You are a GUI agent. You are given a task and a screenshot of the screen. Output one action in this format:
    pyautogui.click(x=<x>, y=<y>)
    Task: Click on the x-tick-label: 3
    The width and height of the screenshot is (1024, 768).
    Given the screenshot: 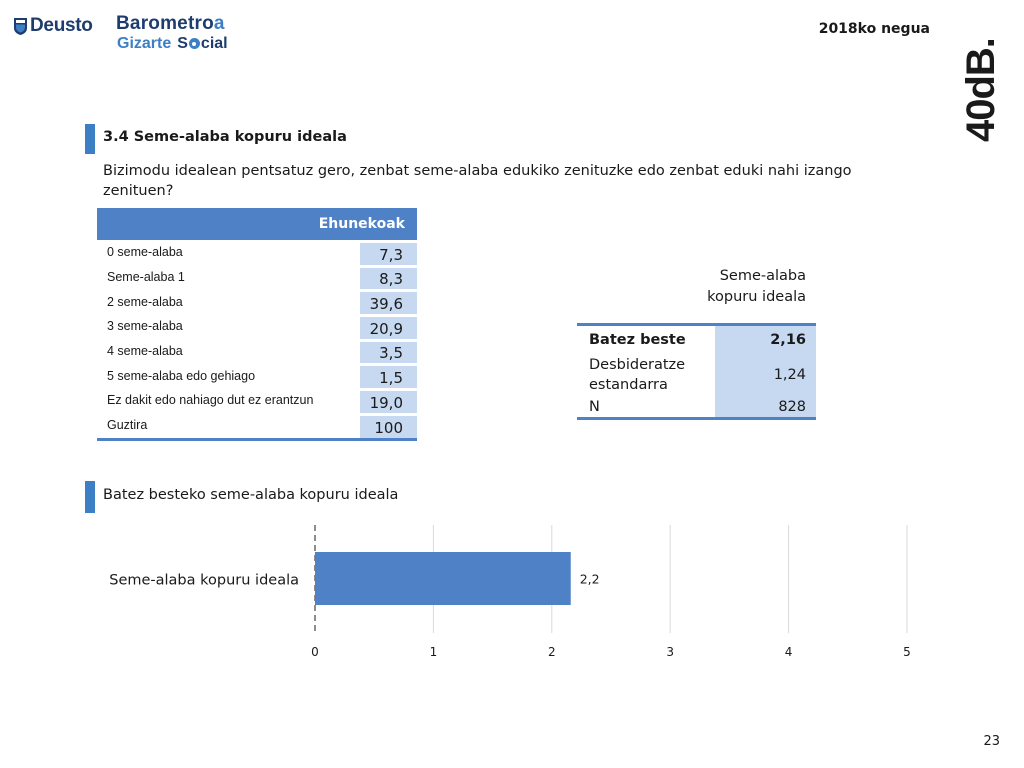 What is the action you would take?
    pyautogui.click(x=670, y=652)
    